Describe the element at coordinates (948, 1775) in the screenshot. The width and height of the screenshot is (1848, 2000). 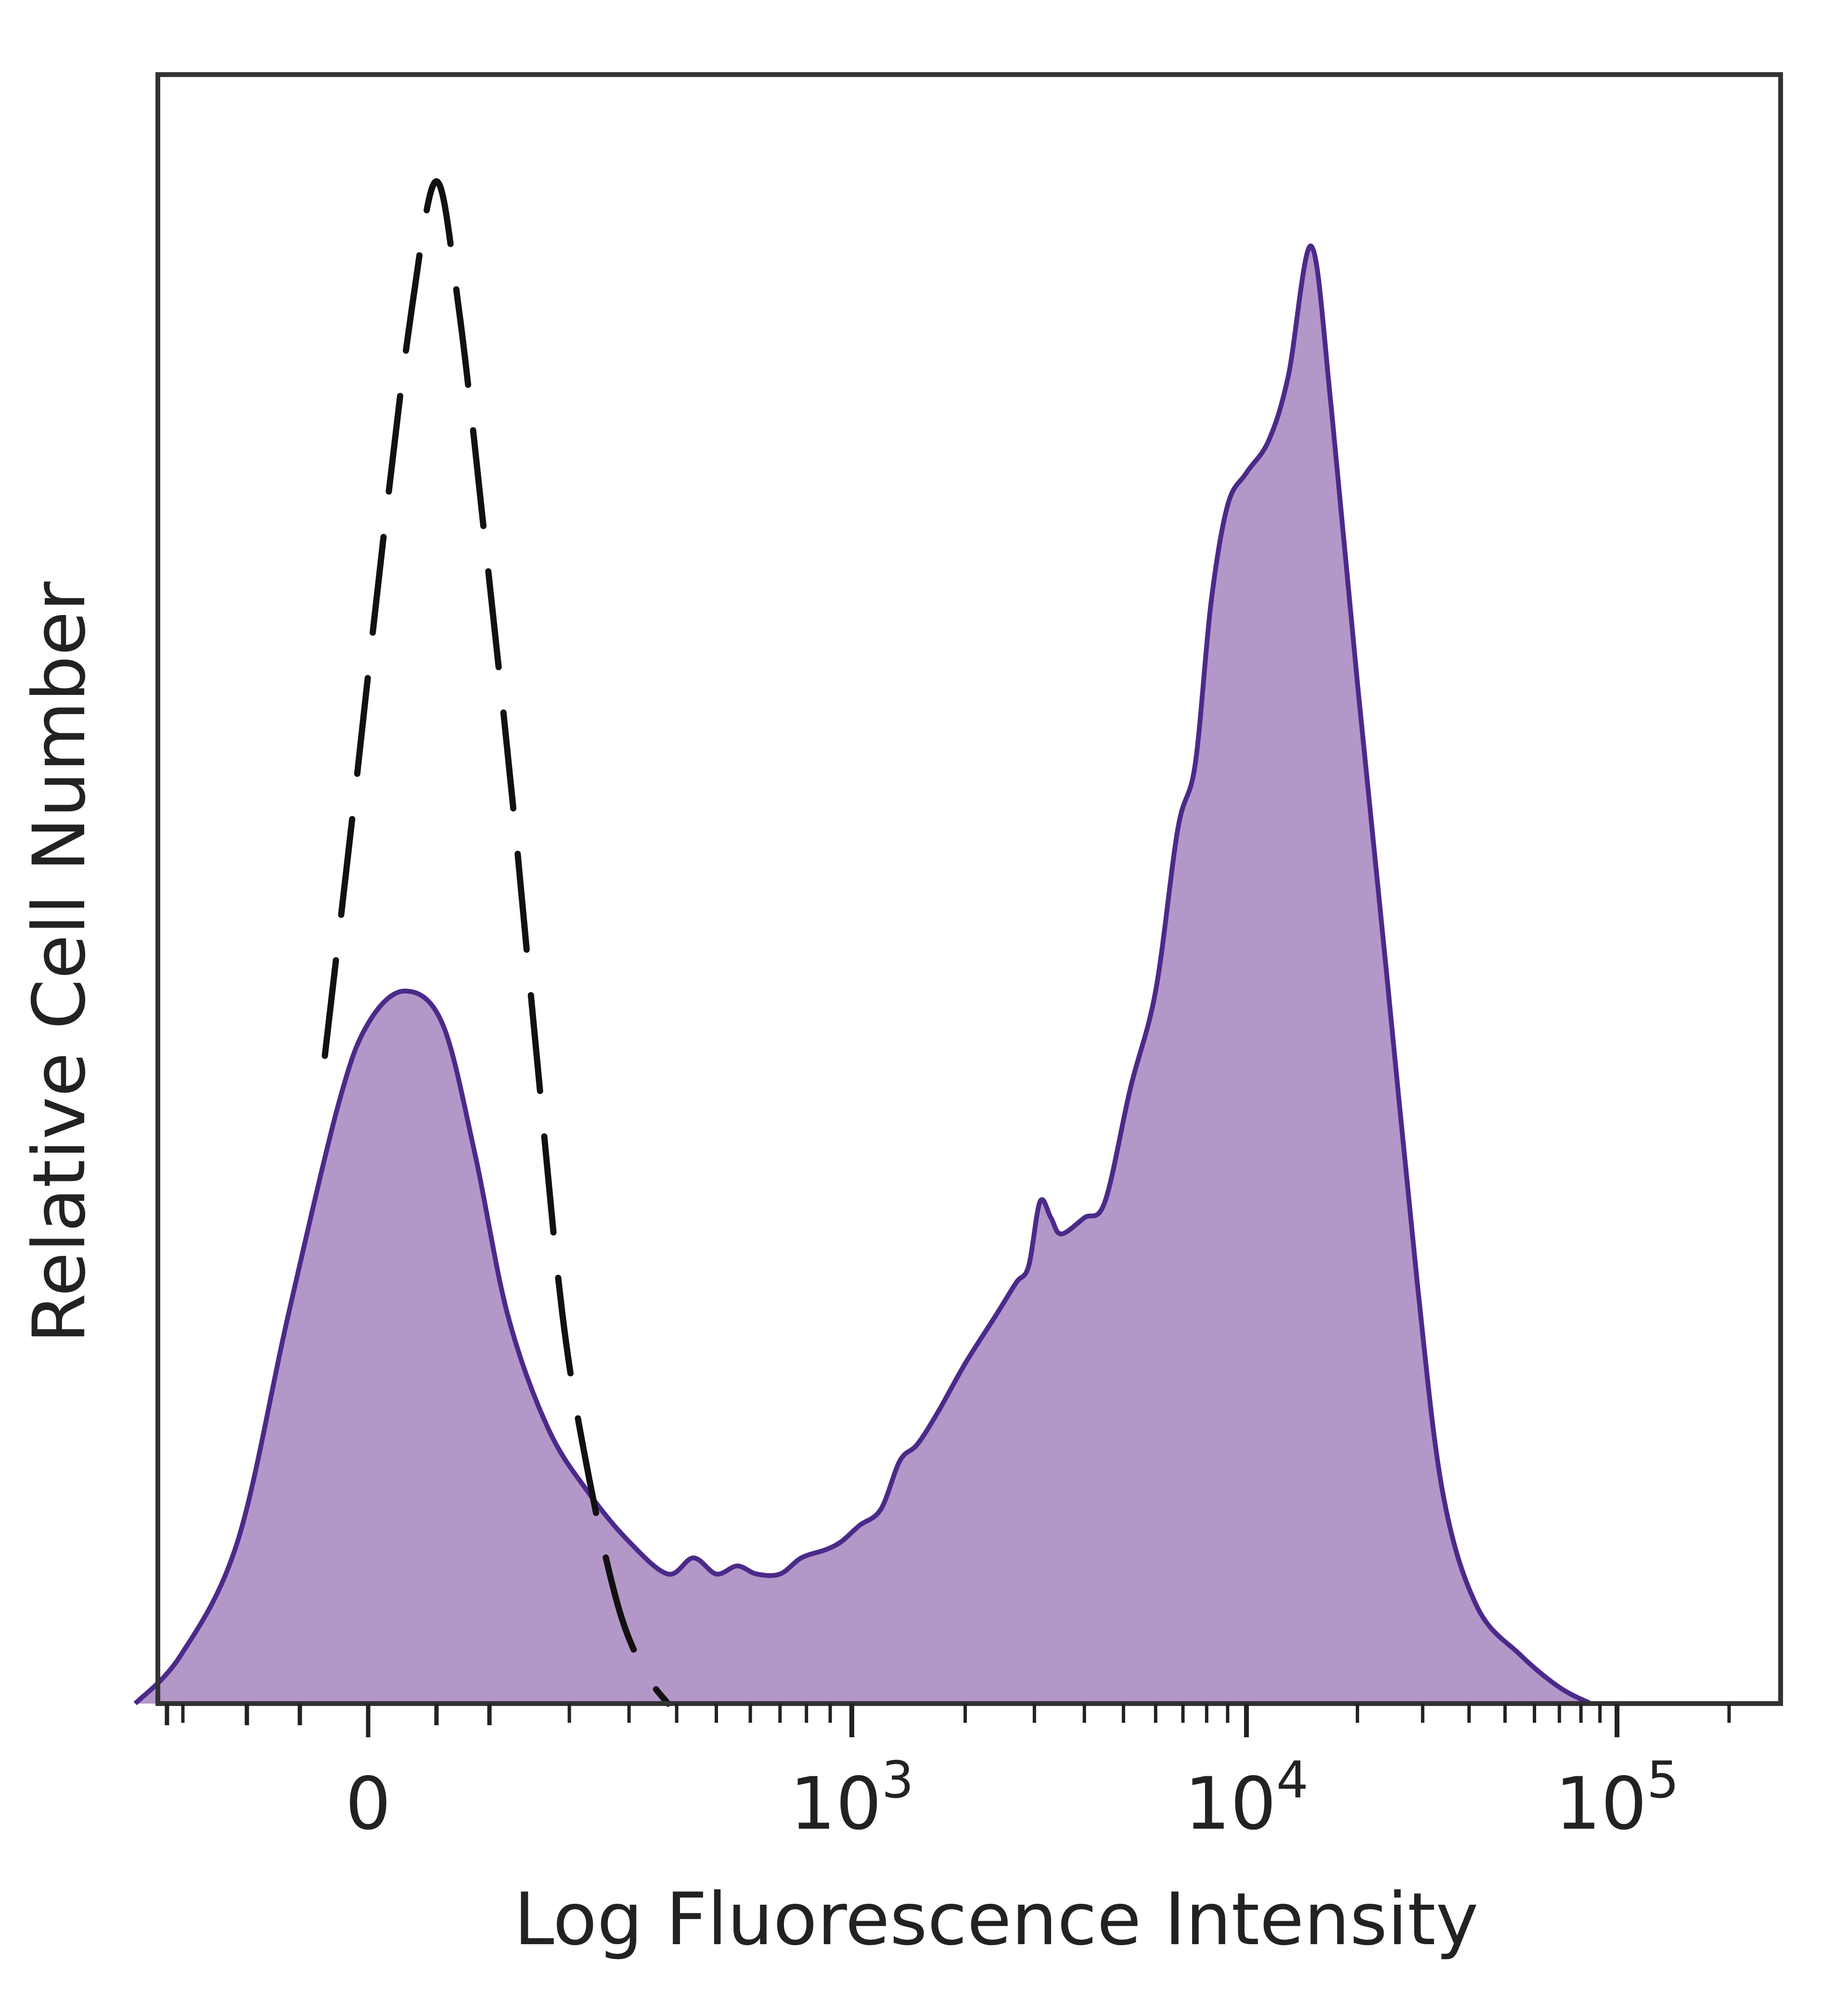
I see `x-axis-ticks: 0 10³ 10⁴ 10⁵` at that location.